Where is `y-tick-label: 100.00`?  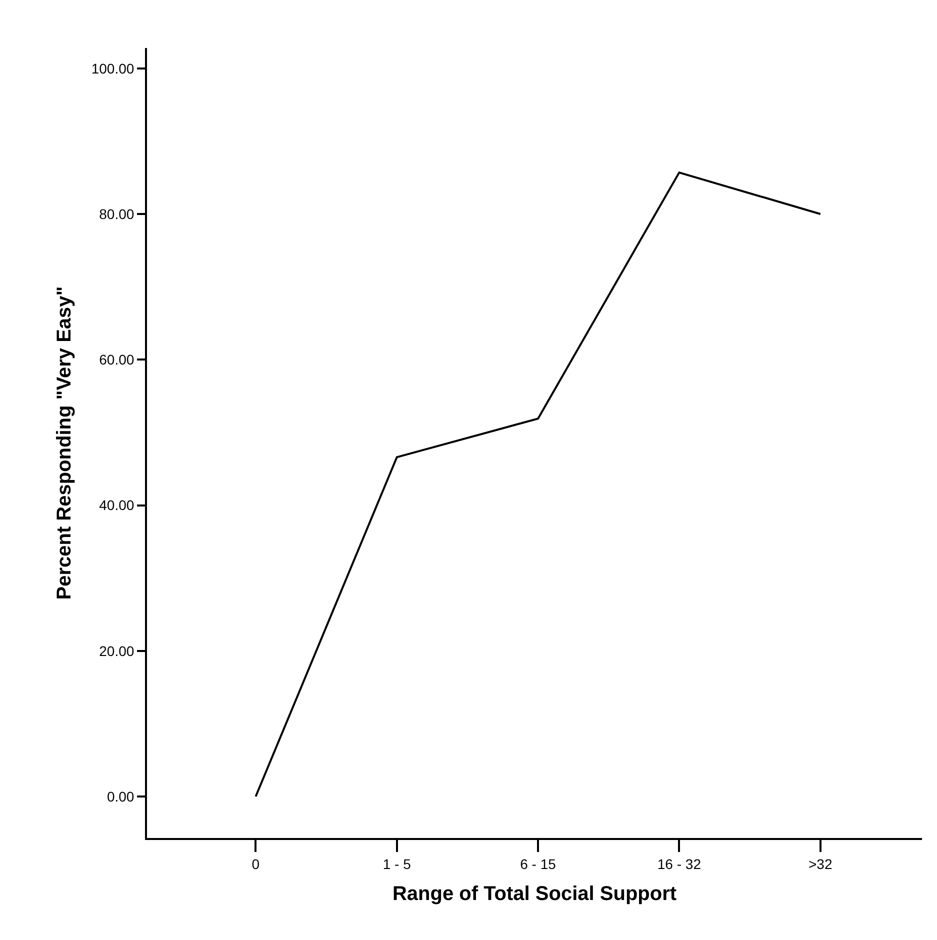 y-tick-label: 100.00 is located at coordinates (112, 68).